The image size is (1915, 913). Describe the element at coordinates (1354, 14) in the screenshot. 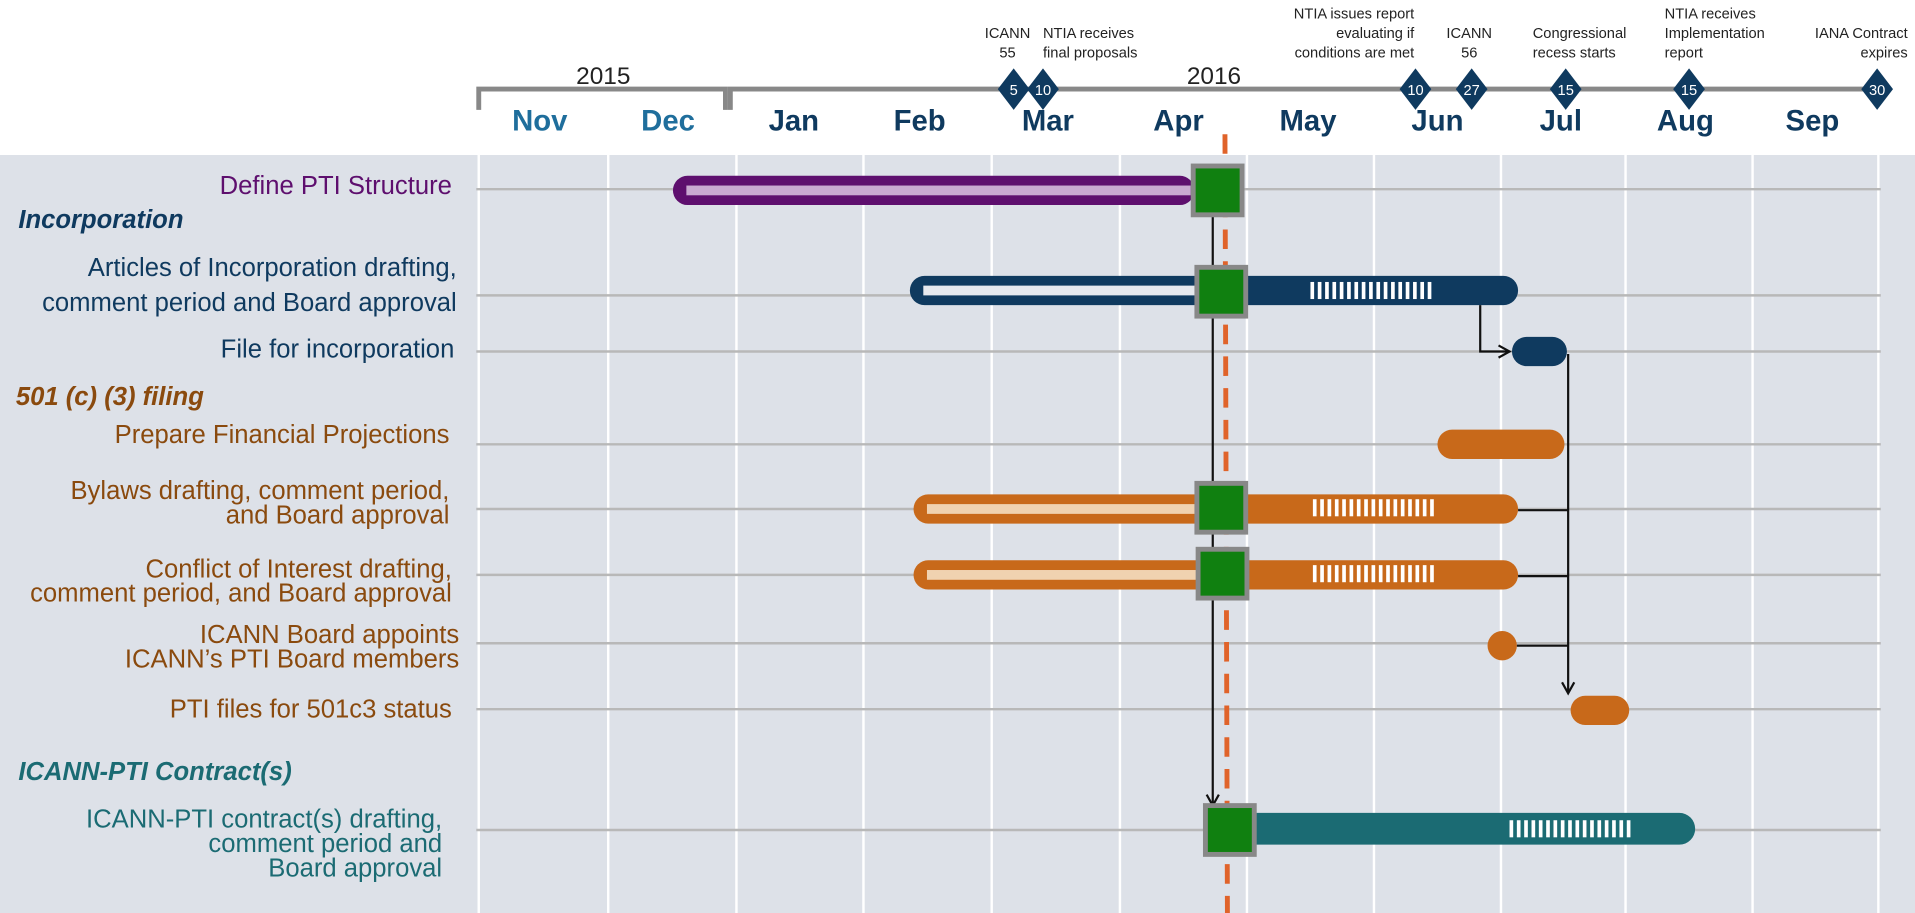

I see `milestone-label: NTIA issues report` at that location.